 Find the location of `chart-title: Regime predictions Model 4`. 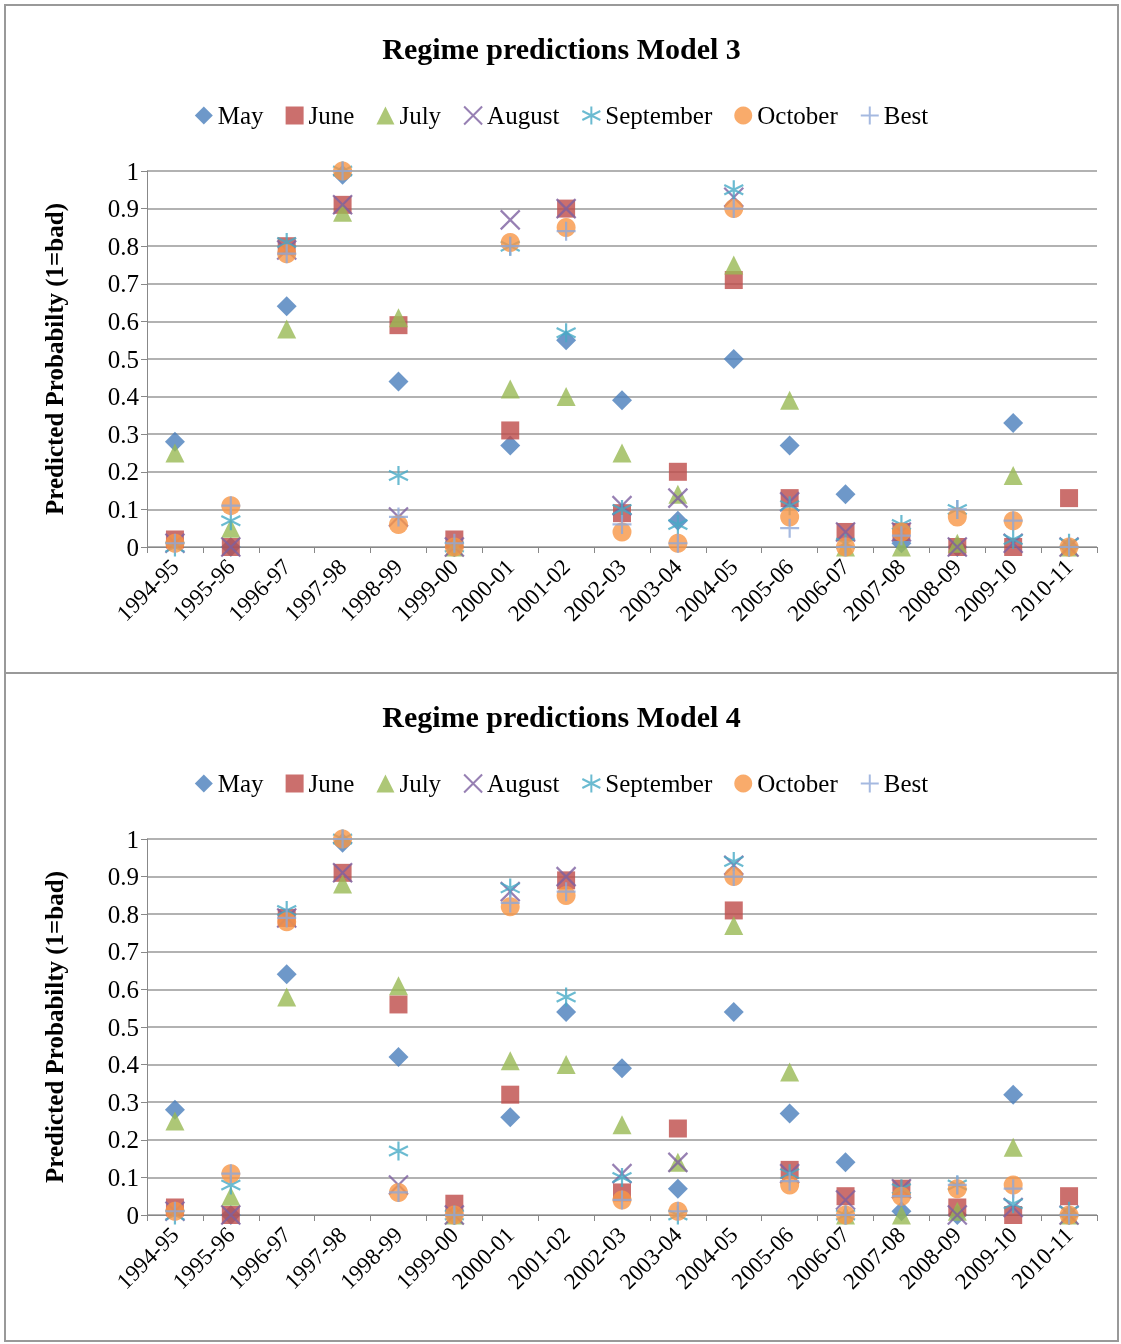

chart-title: Regime predictions Model 4 is located at coordinates (561, 716).